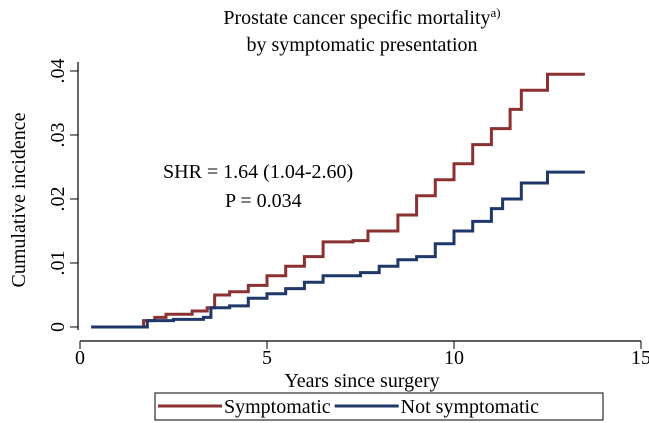  What do you see at coordinates (80, 358) in the screenshot?
I see `x-tick-label: 0` at bounding box center [80, 358].